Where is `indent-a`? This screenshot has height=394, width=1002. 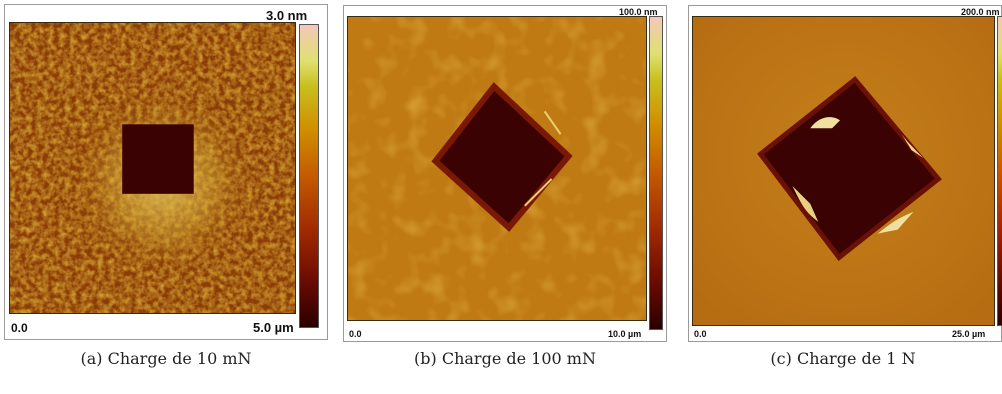 indent-a is located at coordinates (158, 159).